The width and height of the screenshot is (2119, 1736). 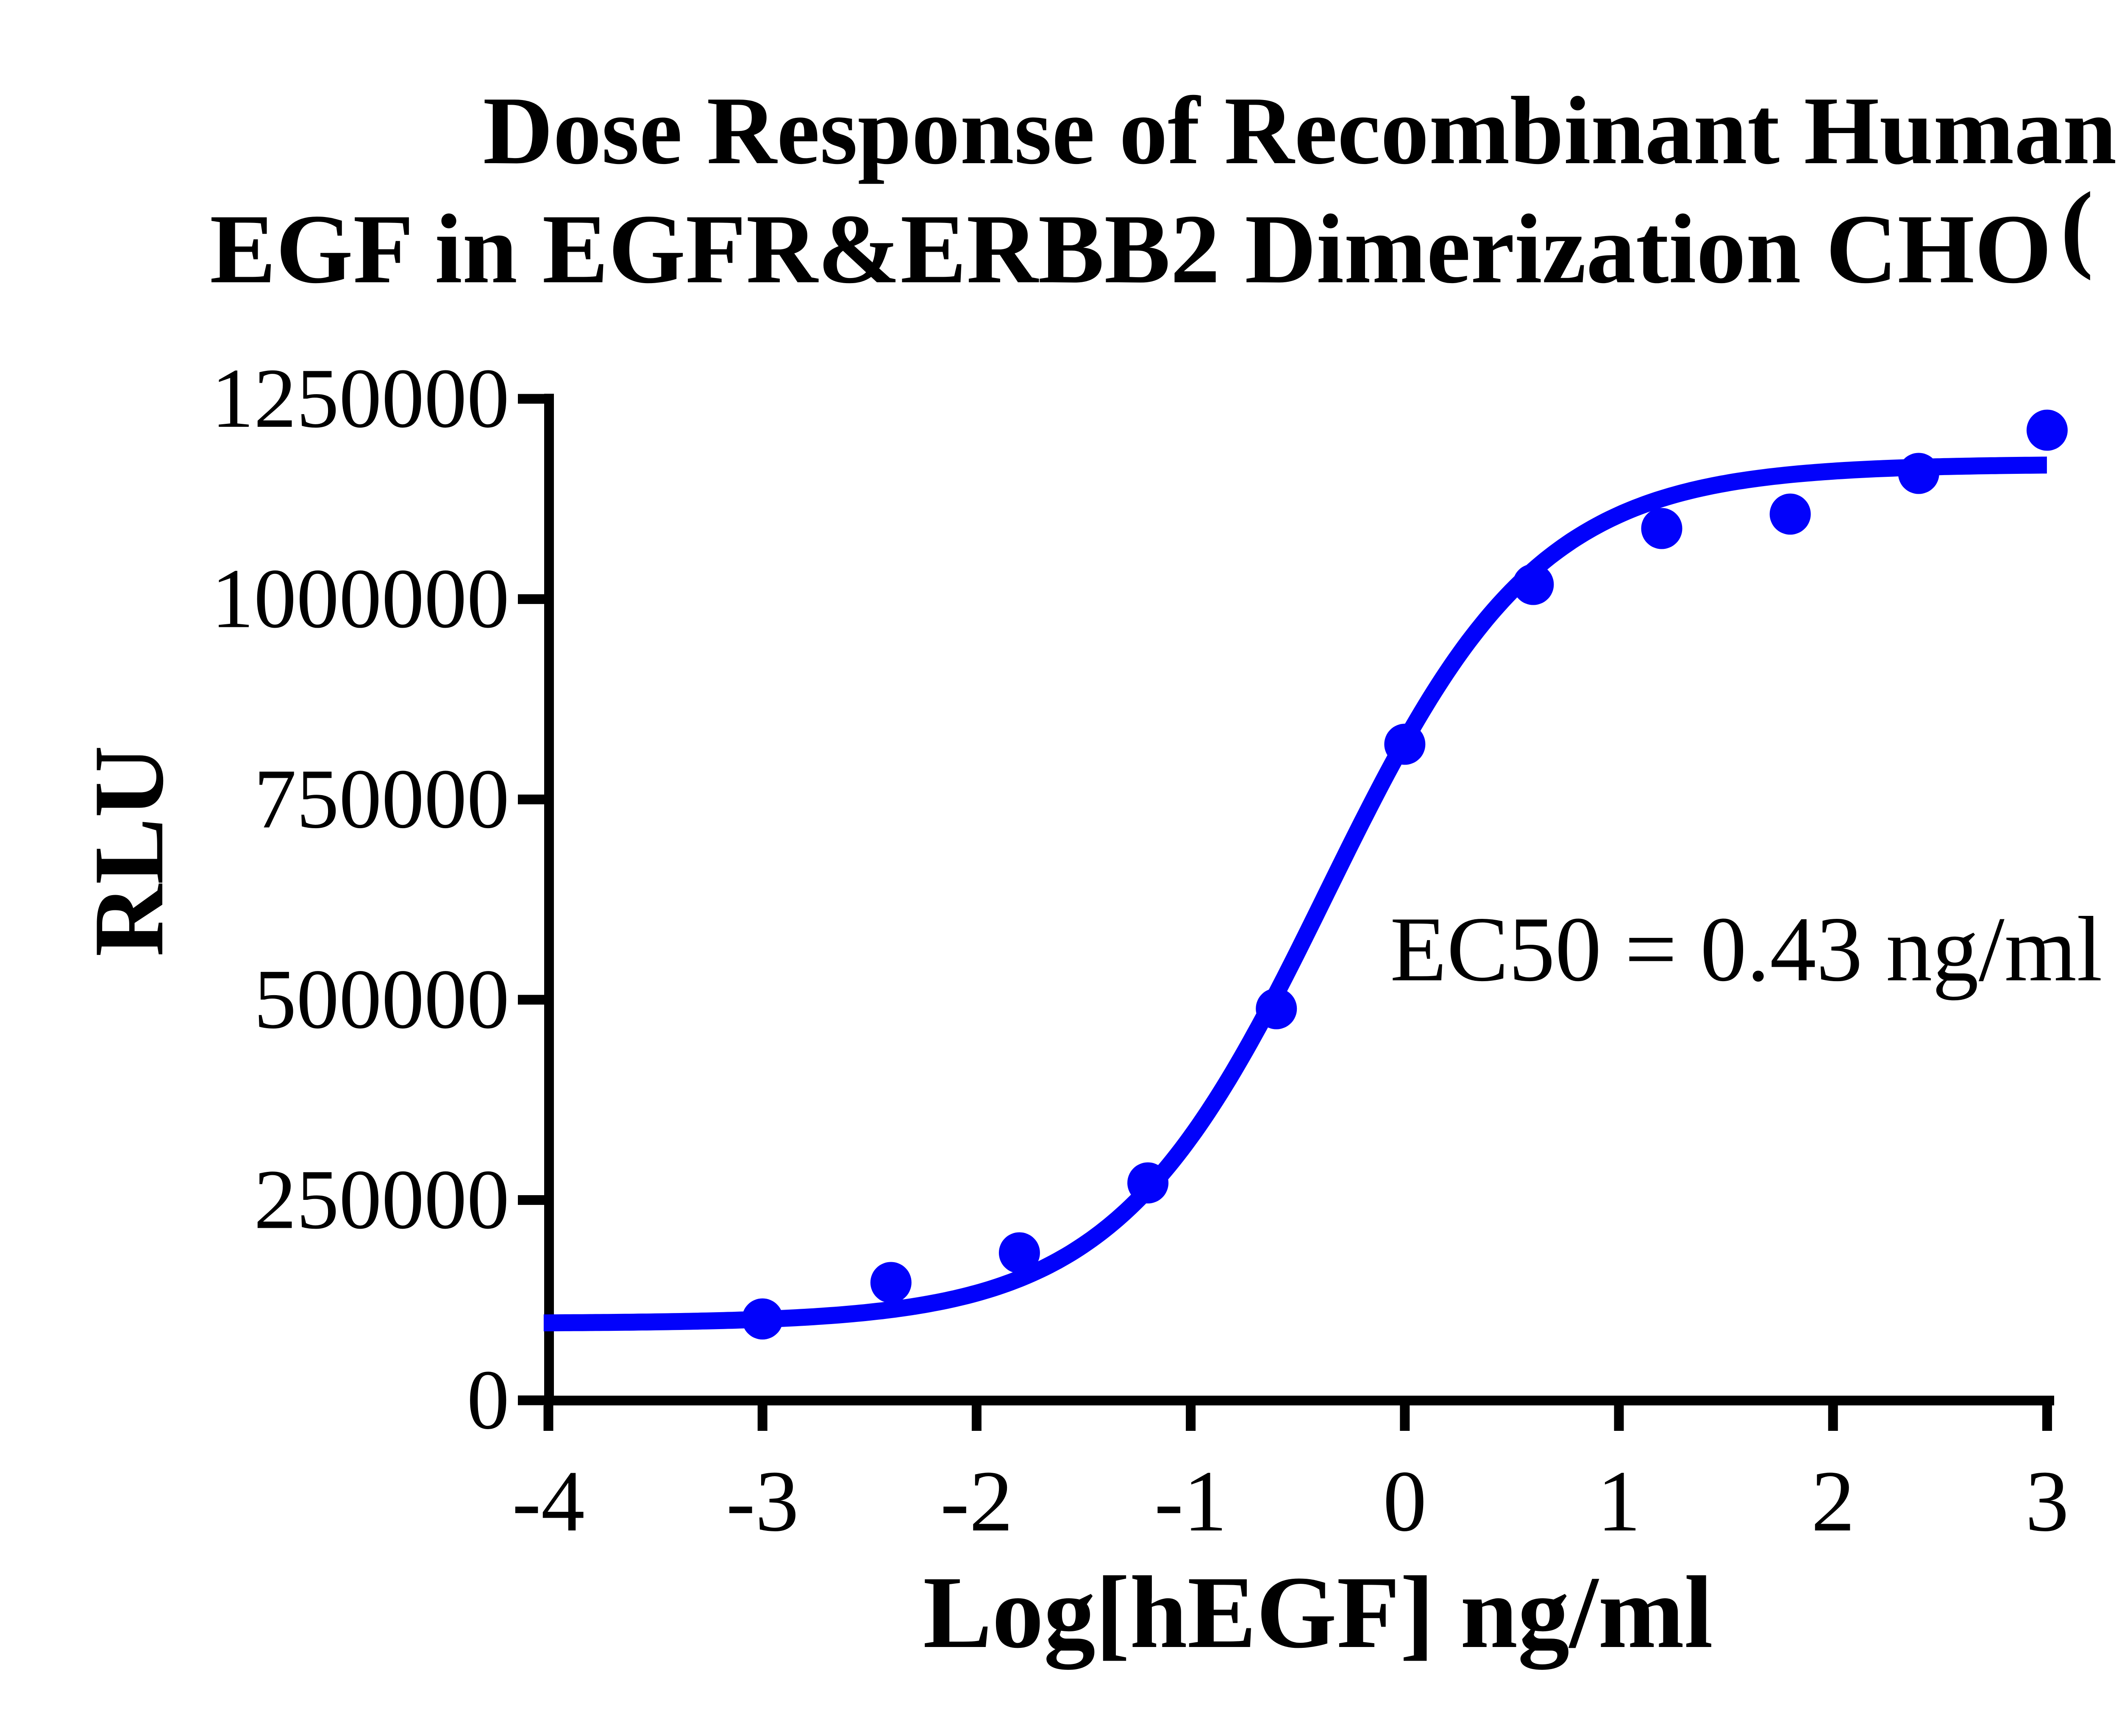 I want to click on svg-text: RLU, so click(x=129, y=851).